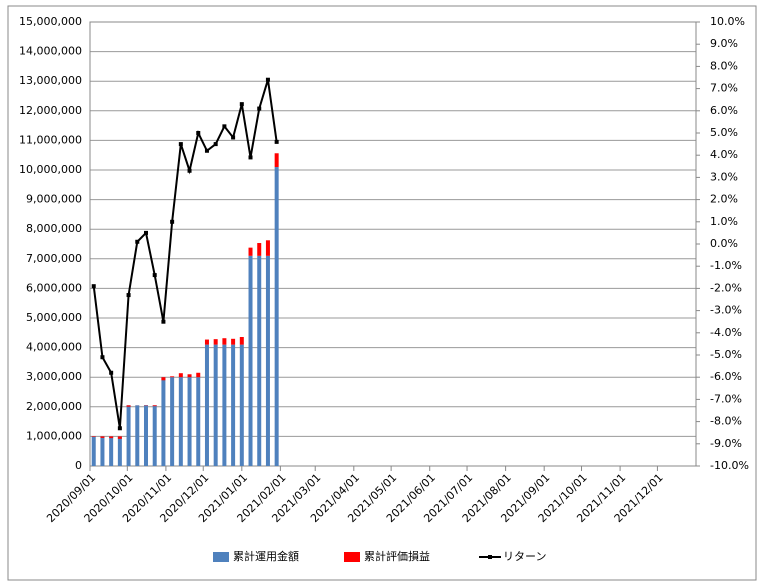  I want to click on y2-tick-label: 9.0%, so click(724, 43).